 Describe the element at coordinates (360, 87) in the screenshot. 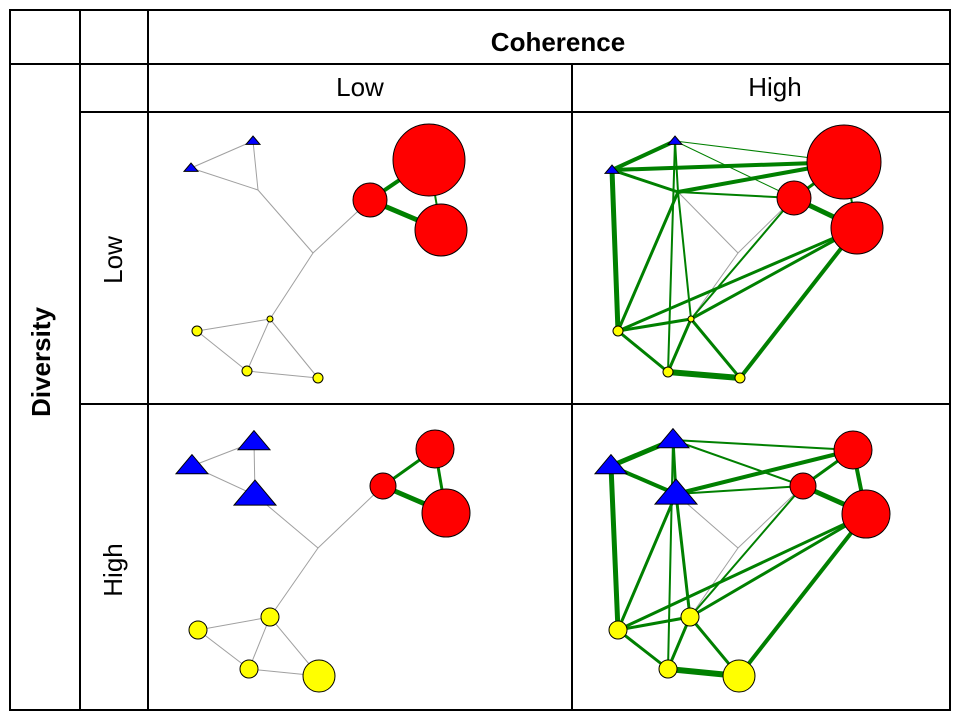

I see `column-header-low: Low` at that location.